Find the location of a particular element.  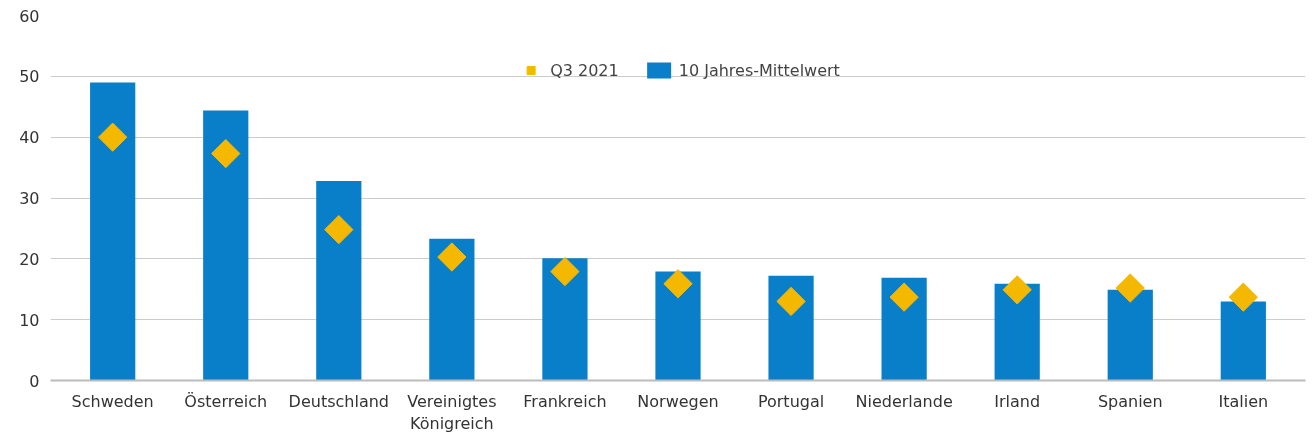

x-tick-label: Vereinigtes Königreich is located at coordinates (452, 412).